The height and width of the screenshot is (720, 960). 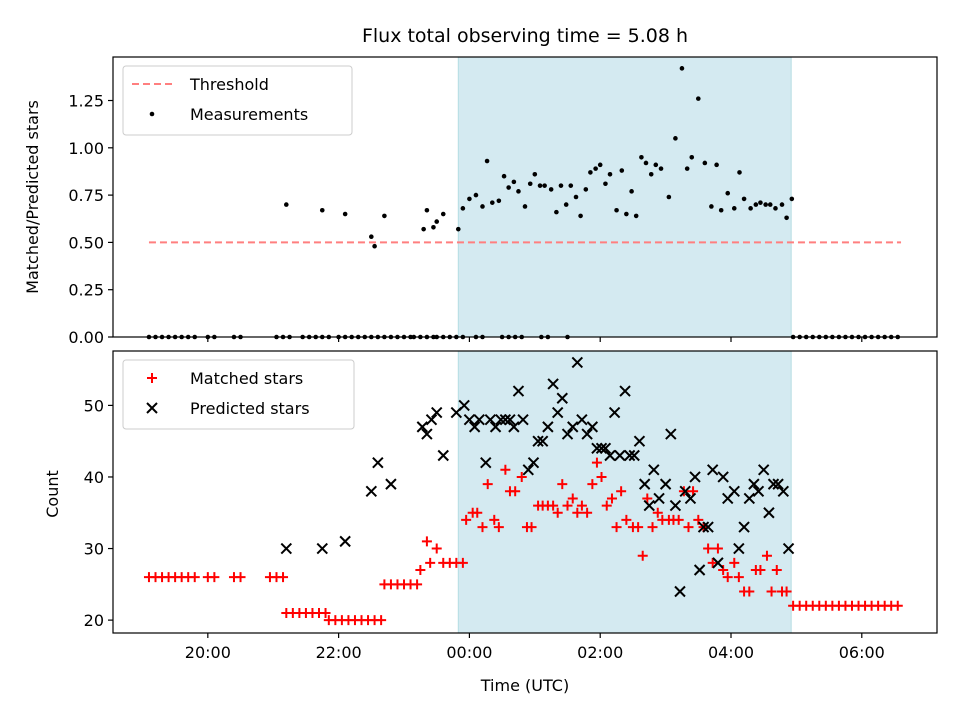 What do you see at coordinates (94, 477) in the screenshot?
I see `y-tick-label: 40` at bounding box center [94, 477].